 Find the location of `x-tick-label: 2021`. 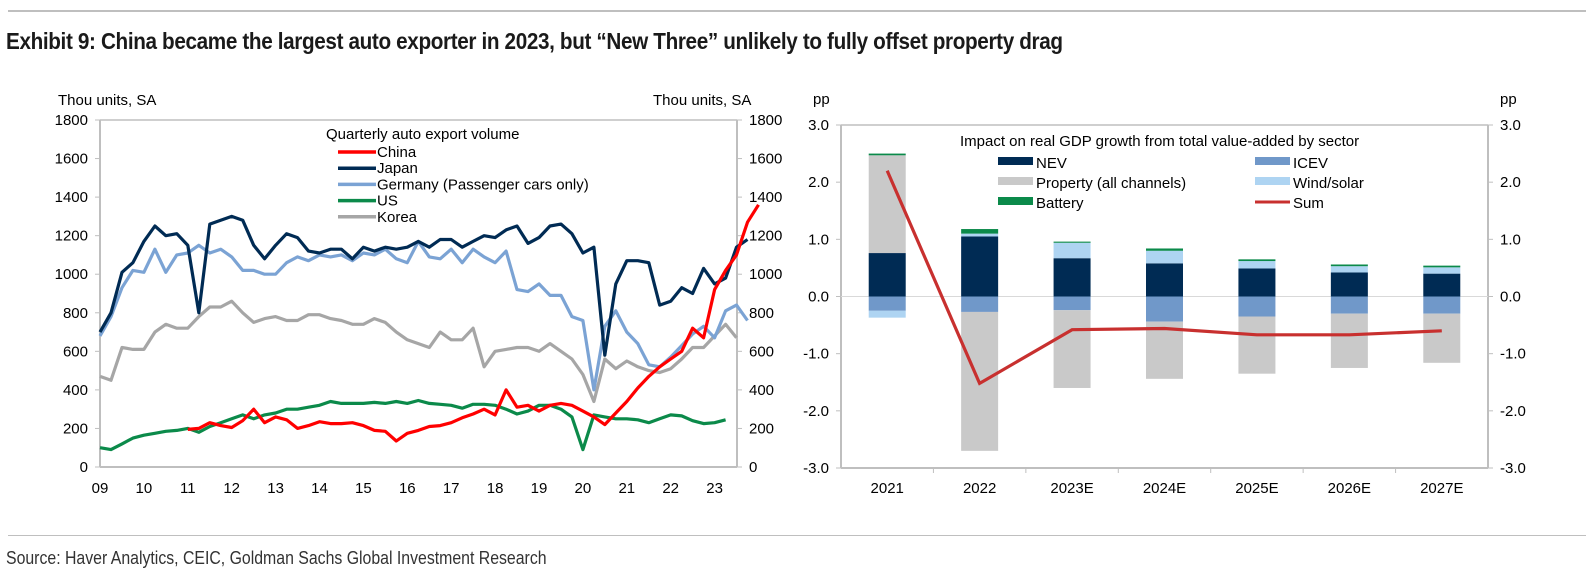

x-tick-label: 2021 is located at coordinates (887, 488).